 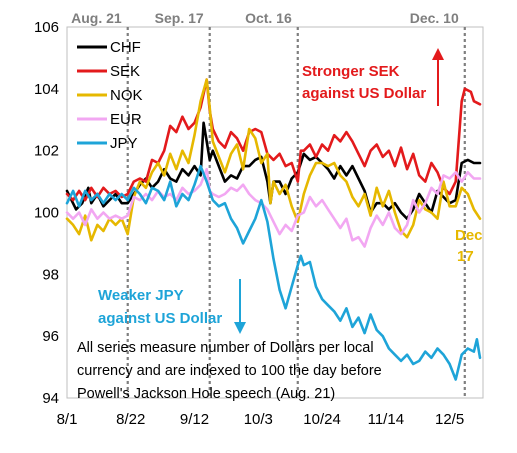 What do you see at coordinates (126, 119) in the screenshot?
I see `legend-label-eur: EUR` at bounding box center [126, 119].